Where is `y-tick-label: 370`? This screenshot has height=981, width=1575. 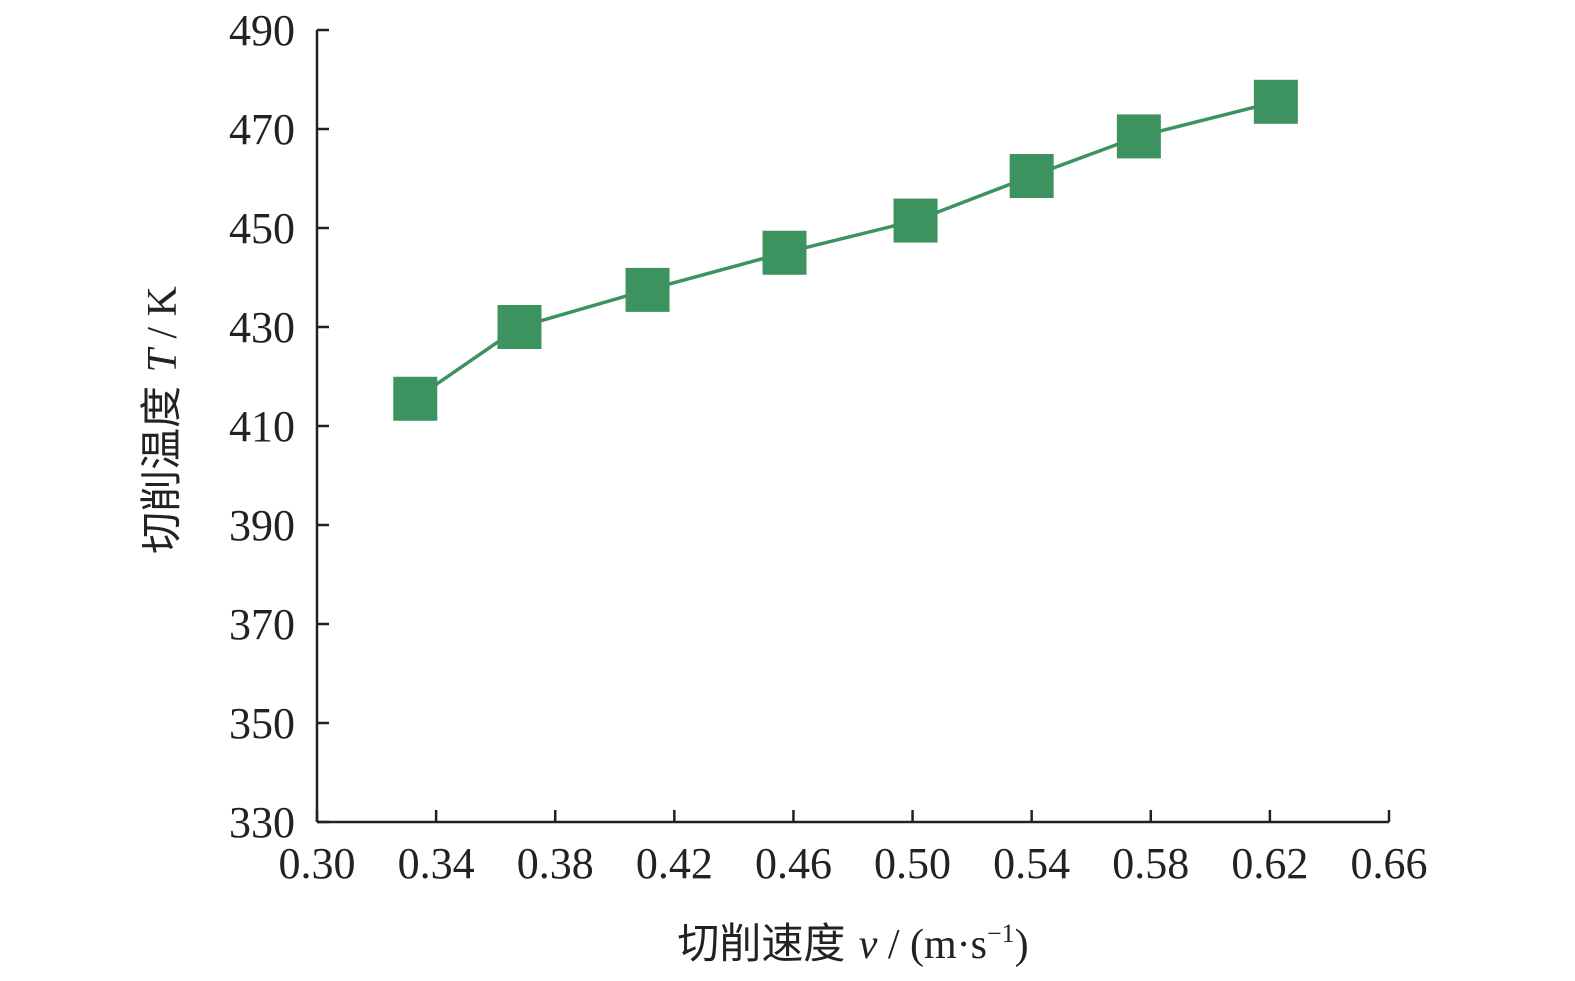 y-tick-label: 370 is located at coordinates (262, 624).